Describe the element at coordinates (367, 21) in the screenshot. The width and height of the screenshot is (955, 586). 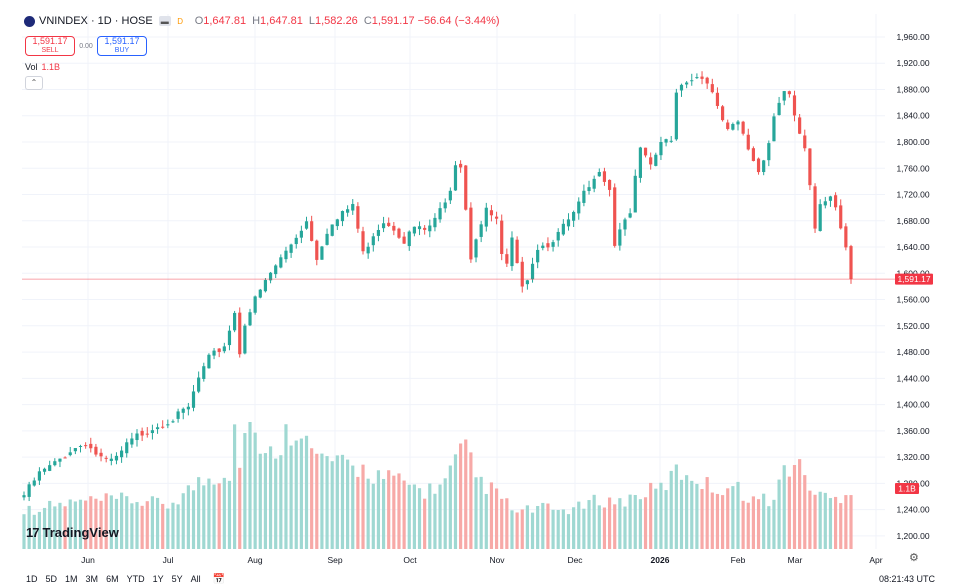
I see `close-label: C` at that location.